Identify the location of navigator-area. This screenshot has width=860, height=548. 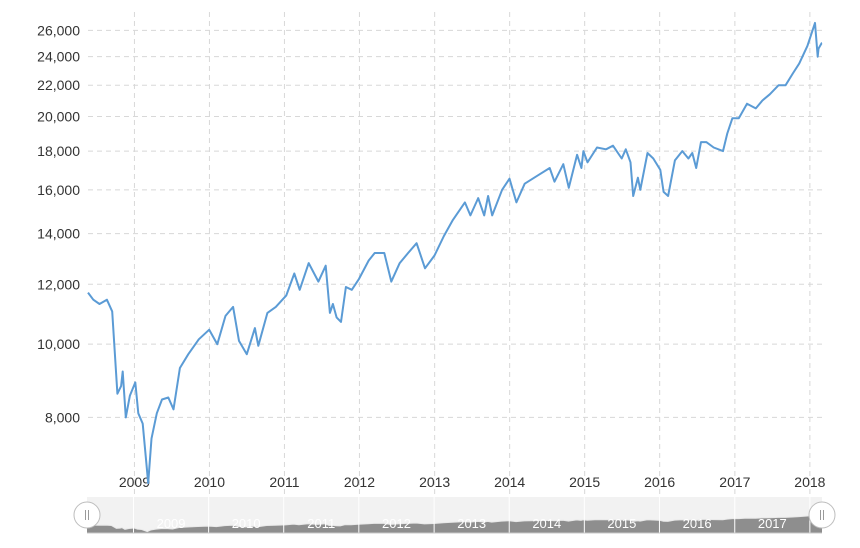
(454, 524).